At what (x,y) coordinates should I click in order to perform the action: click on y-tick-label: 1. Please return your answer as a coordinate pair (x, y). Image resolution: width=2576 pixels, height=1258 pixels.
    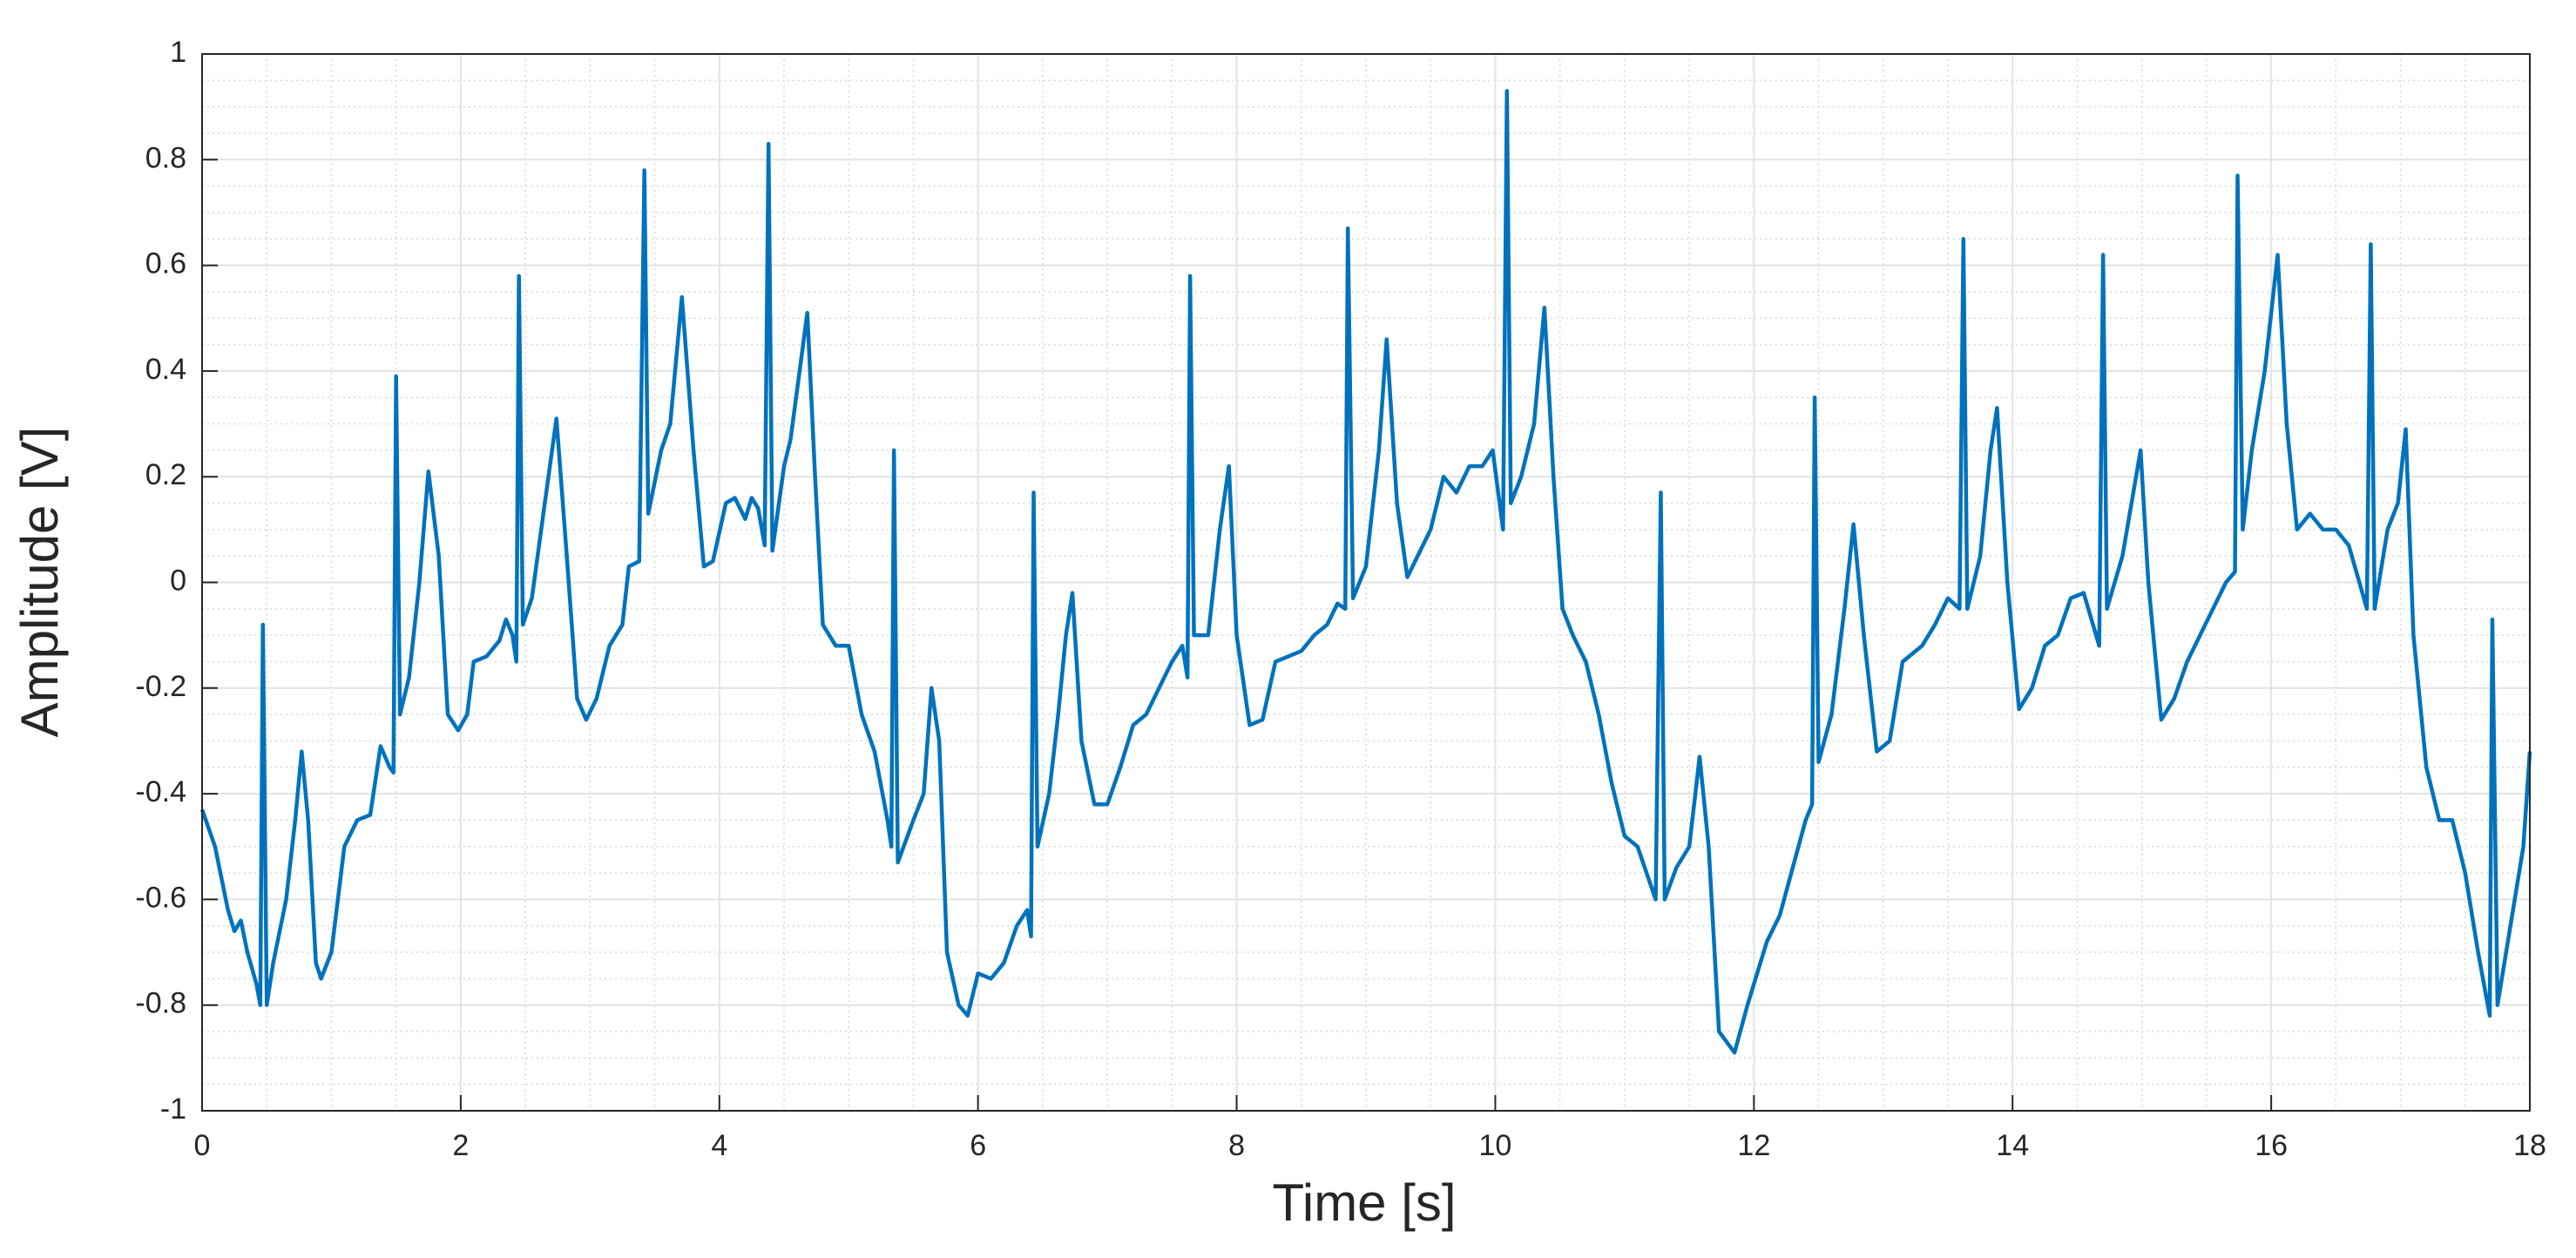
    Looking at the image, I should click on (178, 52).